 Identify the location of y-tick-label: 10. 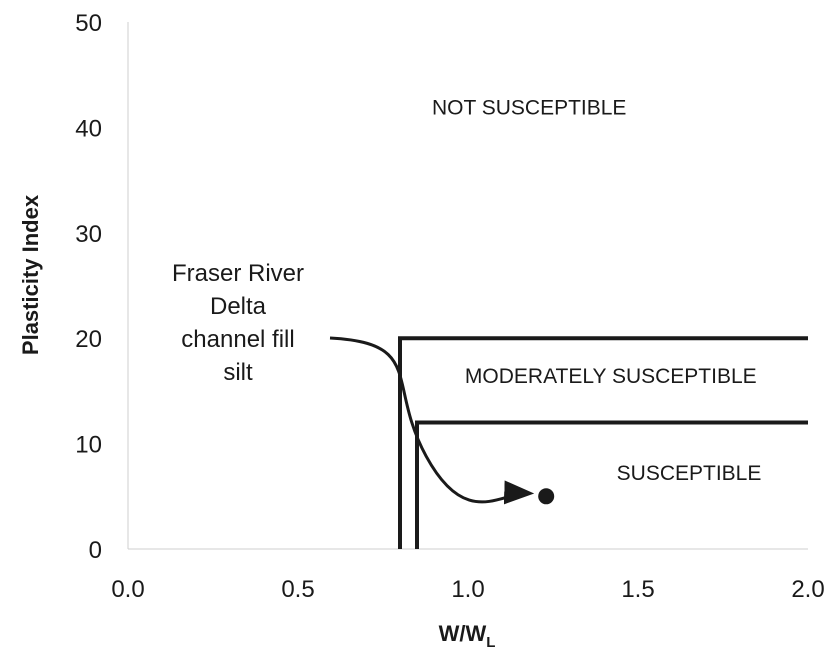
(88, 445).